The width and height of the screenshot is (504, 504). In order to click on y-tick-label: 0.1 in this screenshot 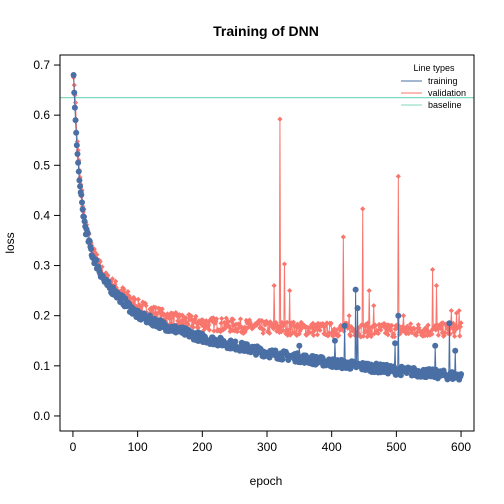, I will do `click(41, 366)`.